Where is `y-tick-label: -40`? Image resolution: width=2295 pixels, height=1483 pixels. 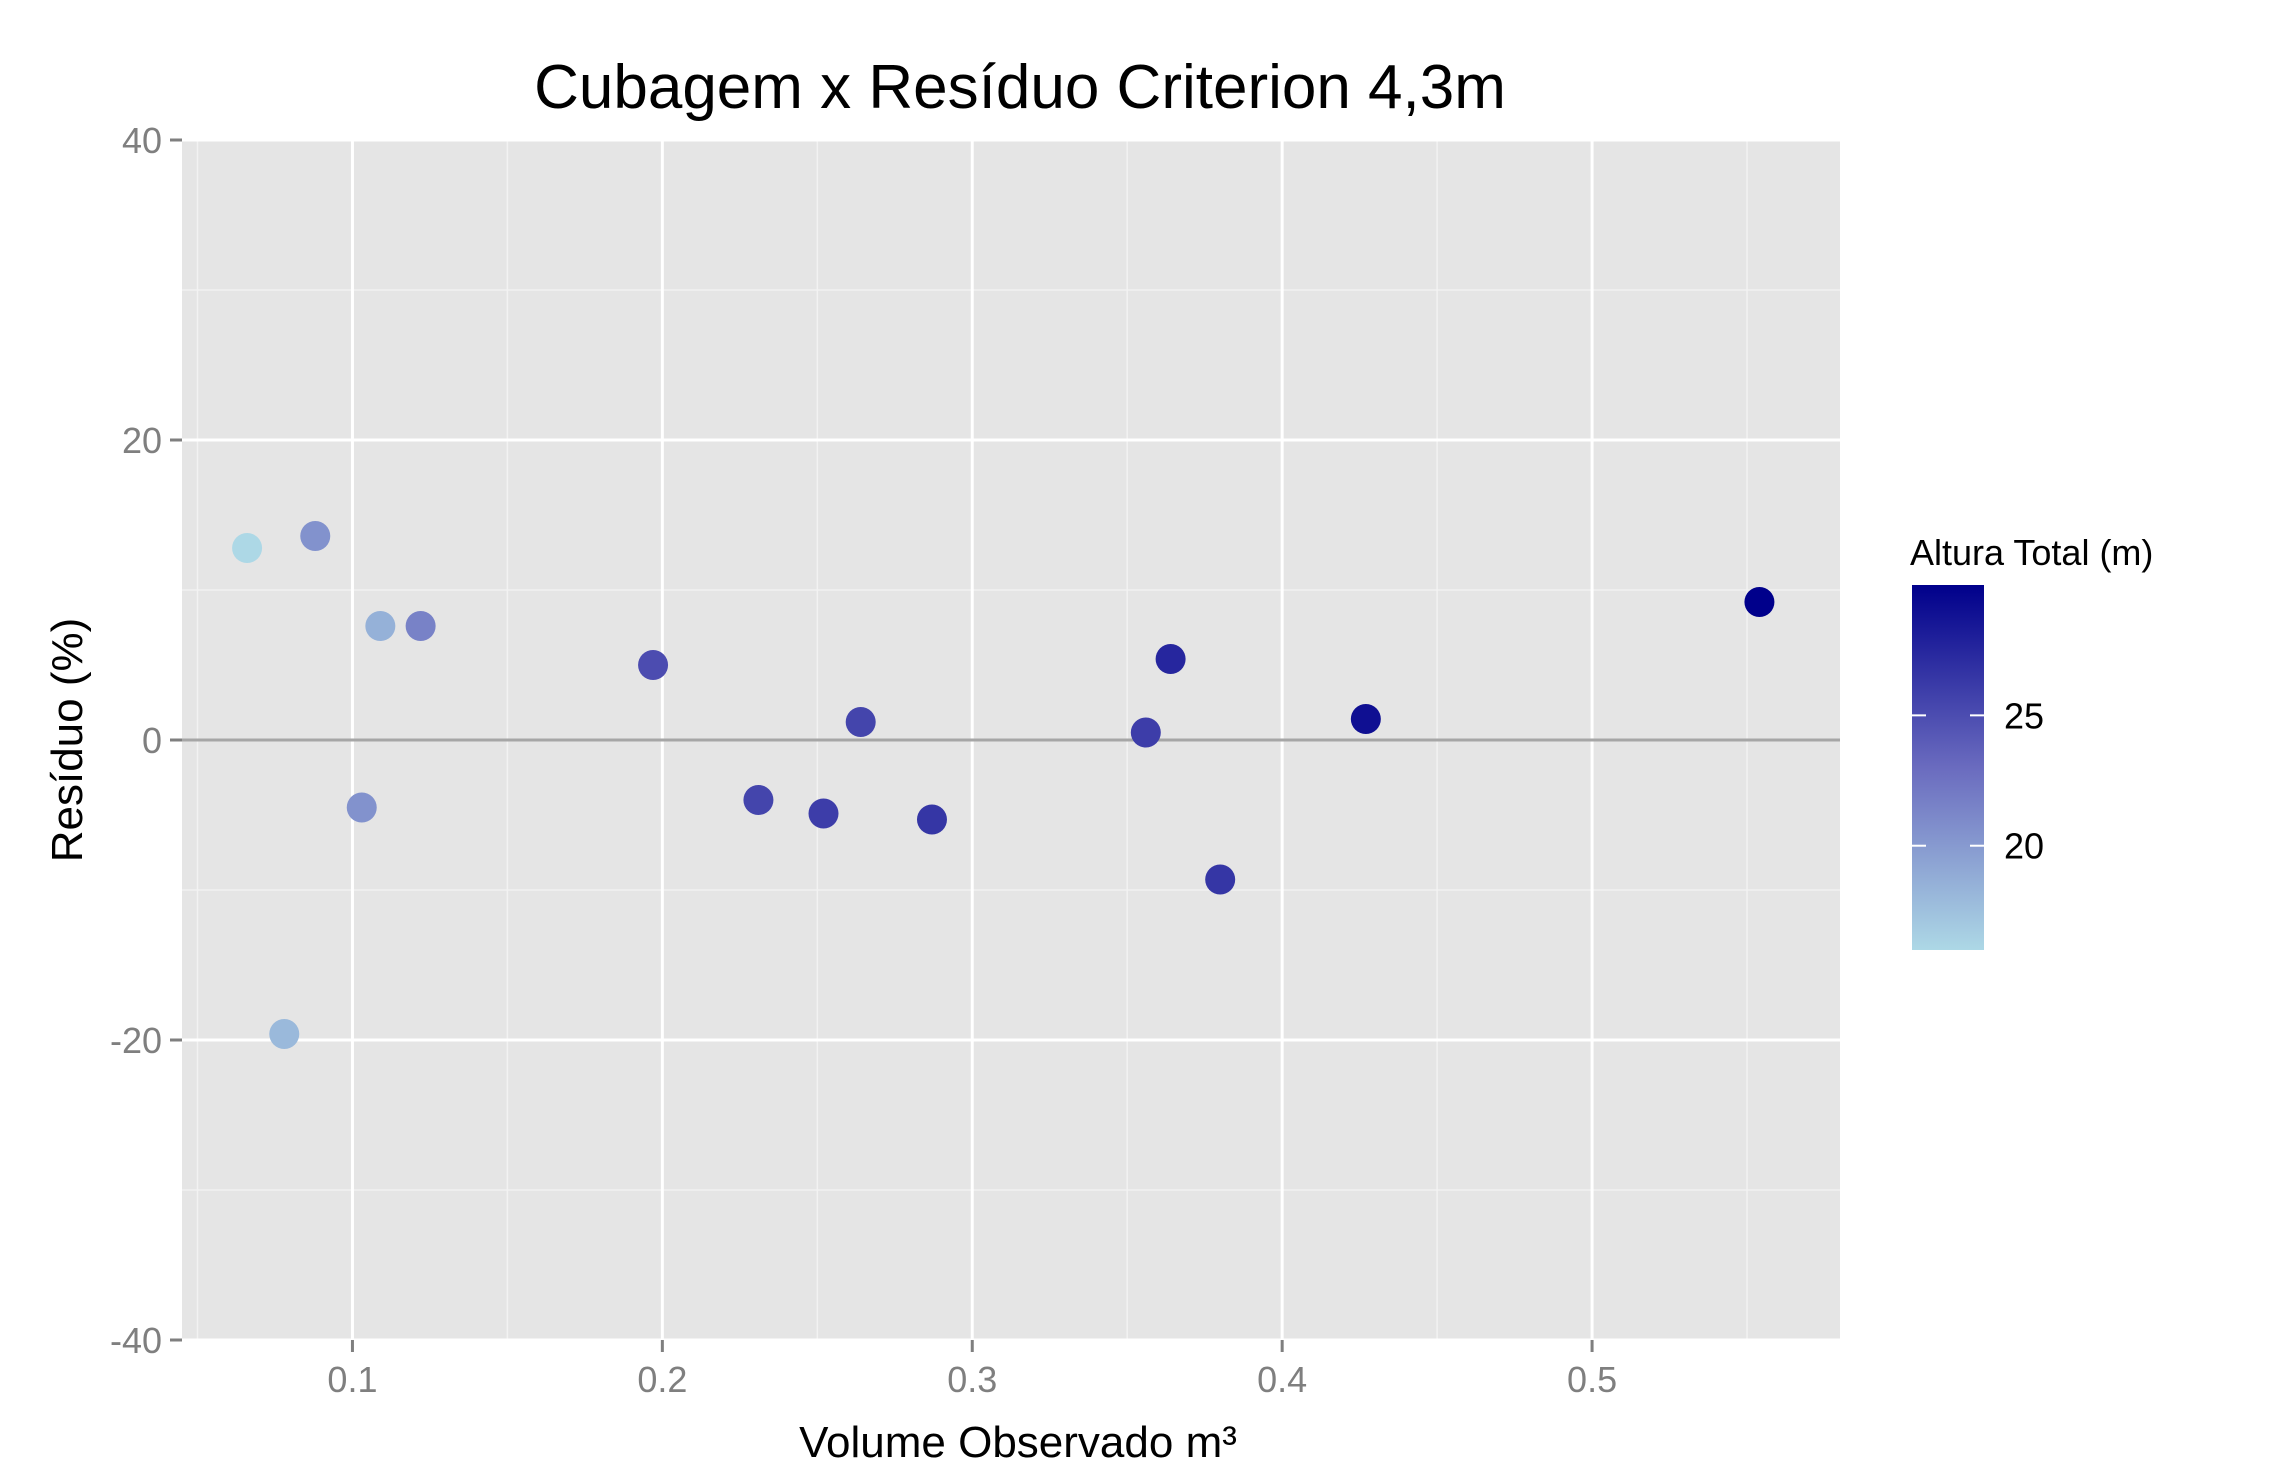
y-tick-label: -40 is located at coordinates (136, 1340).